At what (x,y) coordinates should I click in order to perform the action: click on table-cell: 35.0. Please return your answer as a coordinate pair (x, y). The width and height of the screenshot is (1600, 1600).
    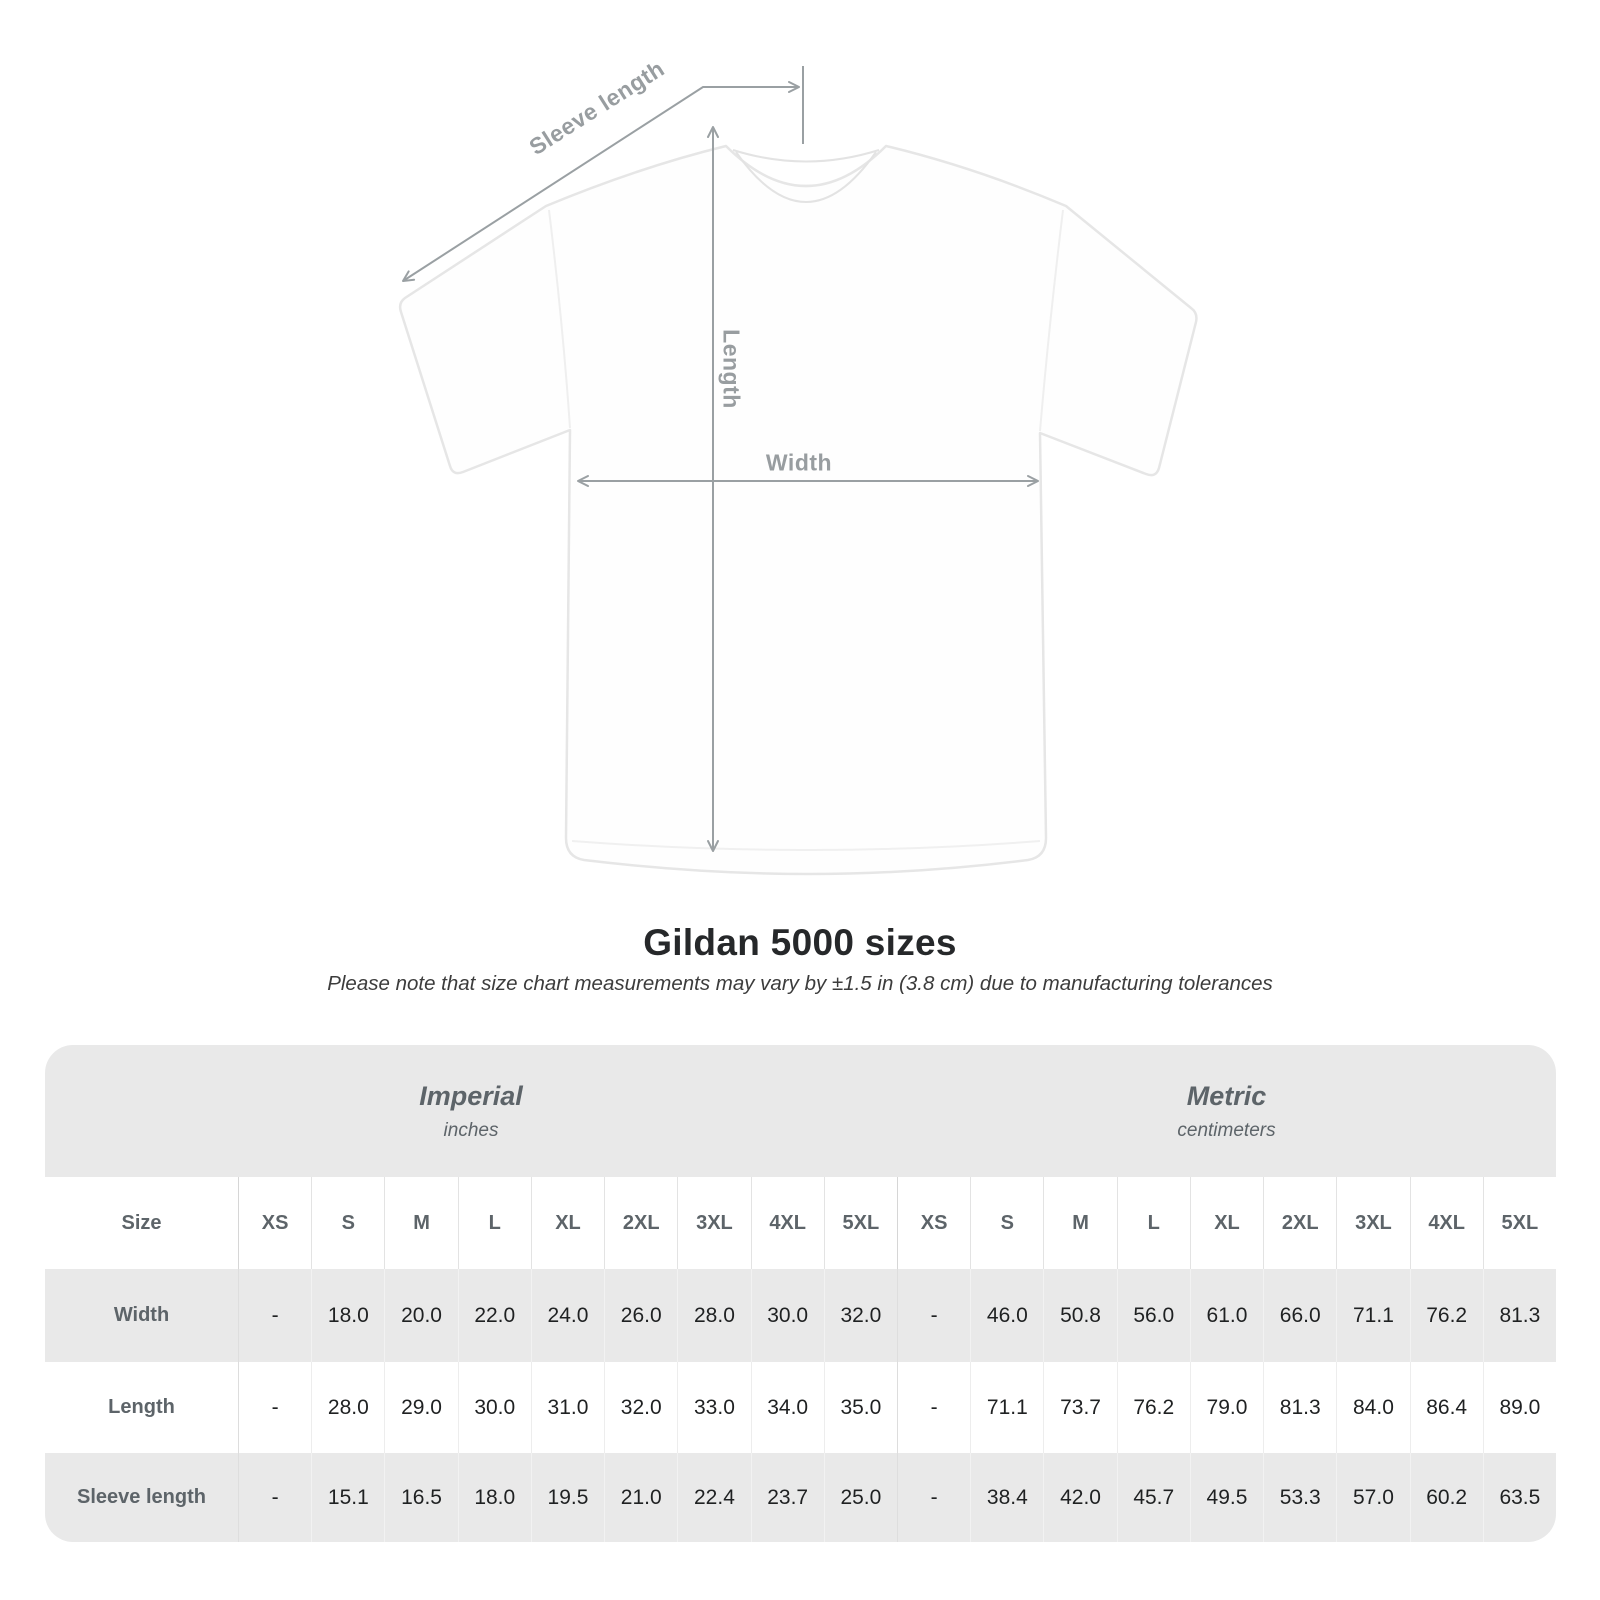
    Looking at the image, I should click on (860, 1407).